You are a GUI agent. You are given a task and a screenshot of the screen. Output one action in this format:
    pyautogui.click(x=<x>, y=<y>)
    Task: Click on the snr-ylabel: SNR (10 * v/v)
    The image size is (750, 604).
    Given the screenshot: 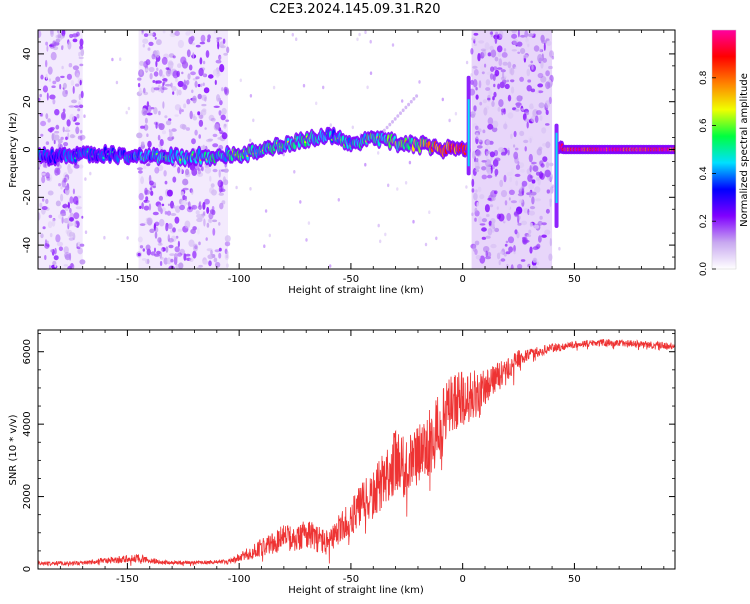 What is the action you would take?
    pyautogui.click(x=13, y=449)
    